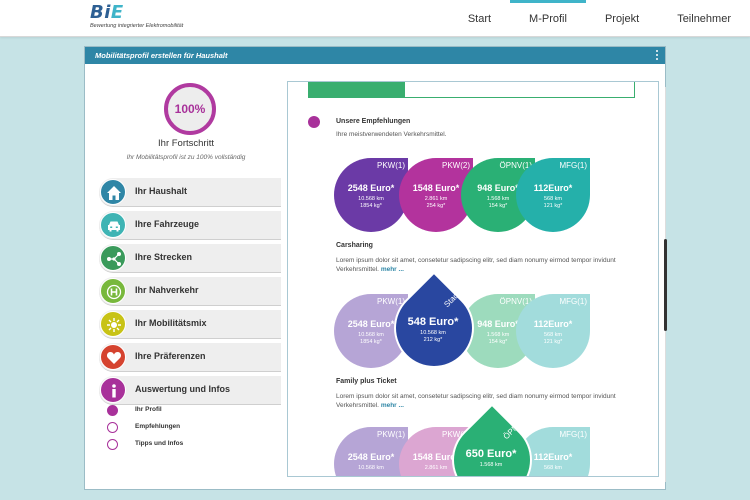 The height and width of the screenshot is (500, 750). Describe the element at coordinates (113, 324) in the screenshot. I see `mix-icon` at that location.